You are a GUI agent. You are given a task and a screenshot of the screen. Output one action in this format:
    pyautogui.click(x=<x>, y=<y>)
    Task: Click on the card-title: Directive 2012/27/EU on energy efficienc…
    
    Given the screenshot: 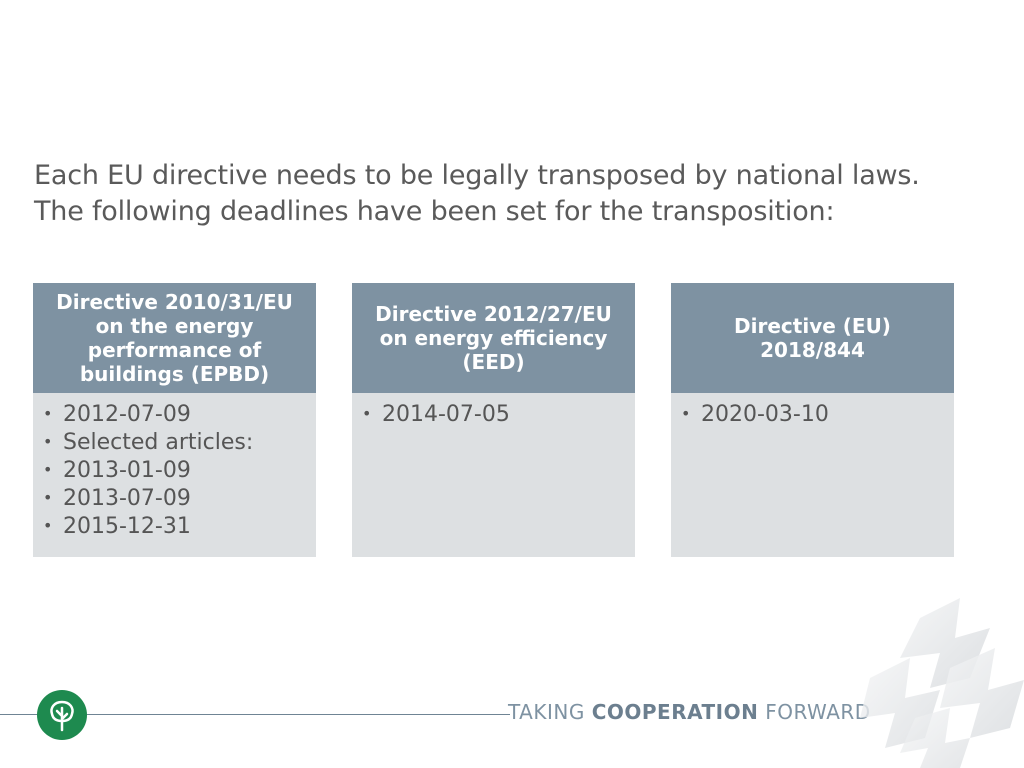 What is the action you would take?
    pyautogui.click(x=493, y=338)
    